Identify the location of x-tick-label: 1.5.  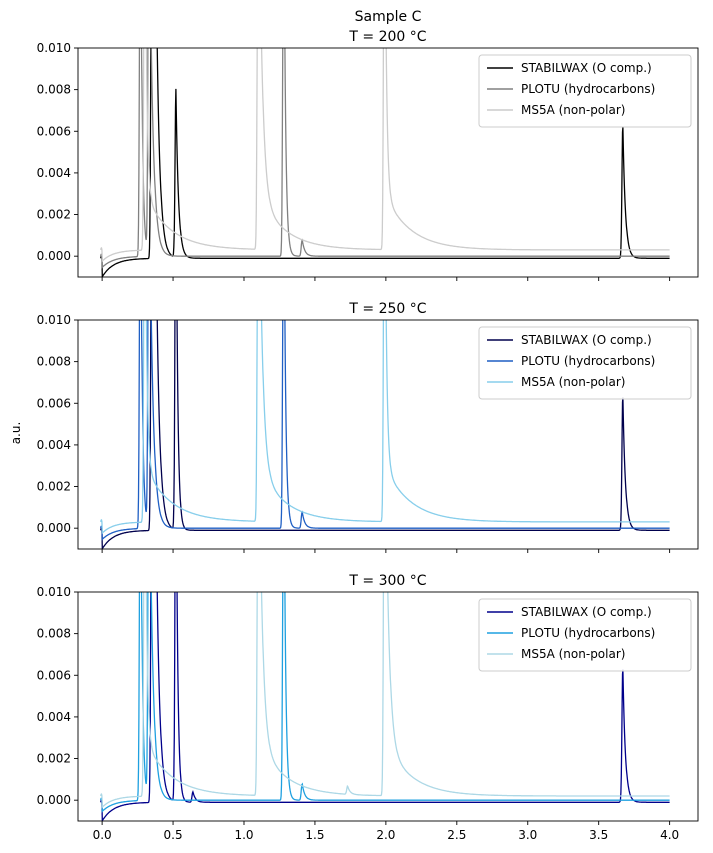
(314, 835).